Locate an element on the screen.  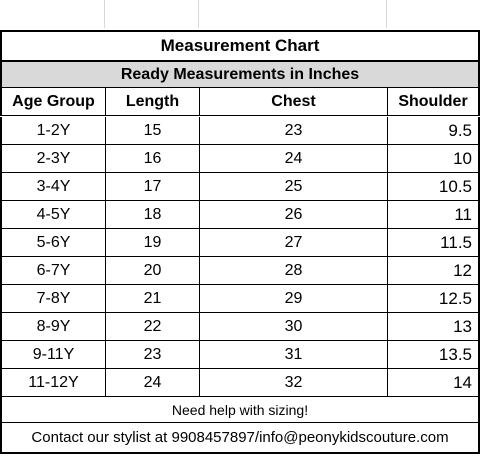
chest-cell: 29 is located at coordinates (294, 298).